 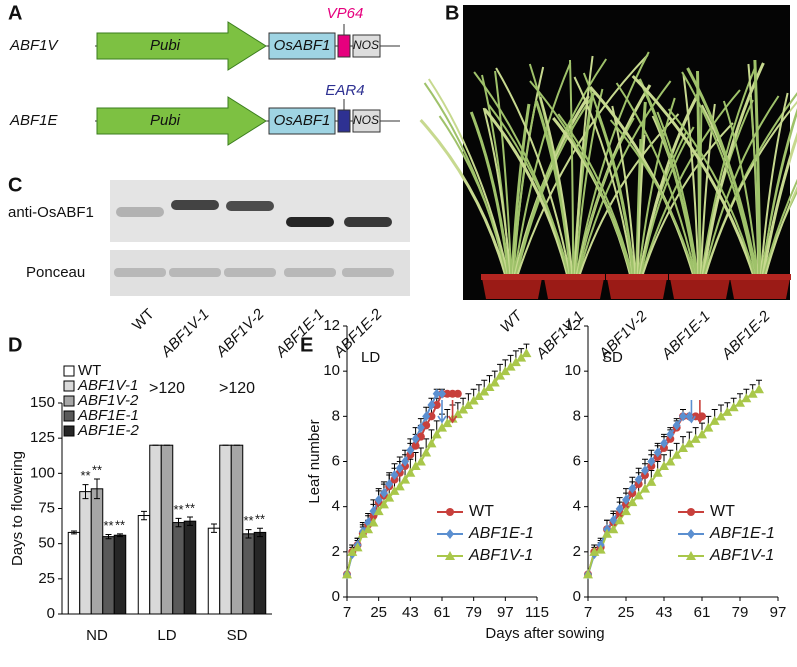 What do you see at coordinates (15, 345) in the screenshot?
I see `panel-label: D` at bounding box center [15, 345].